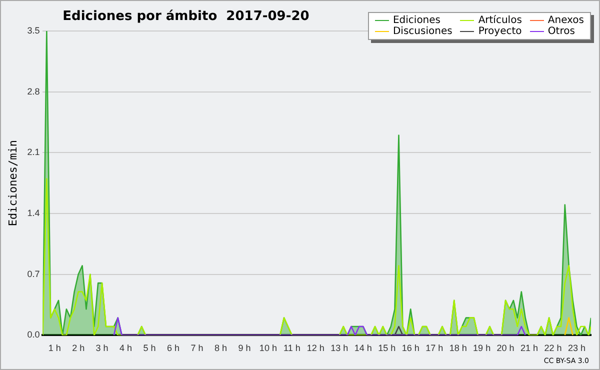 This screenshot has width=600, height=370. What do you see at coordinates (126, 348) in the screenshot?
I see `x-tick-label: 4 h` at bounding box center [126, 348].